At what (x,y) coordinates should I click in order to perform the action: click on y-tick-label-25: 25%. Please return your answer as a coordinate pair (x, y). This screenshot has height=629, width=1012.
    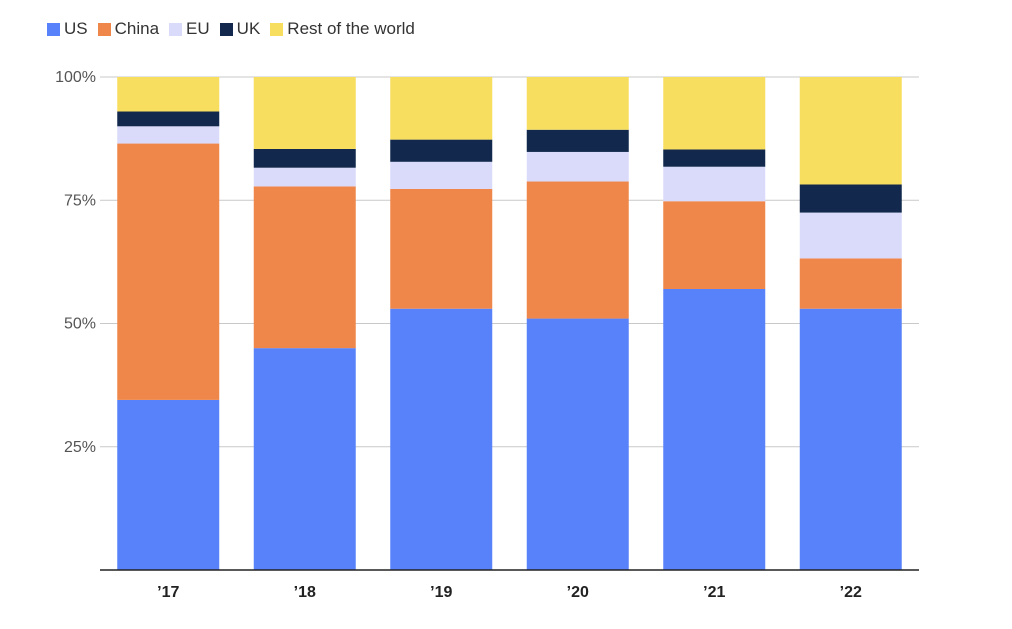
    Looking at the image, I should click on (80, 447).